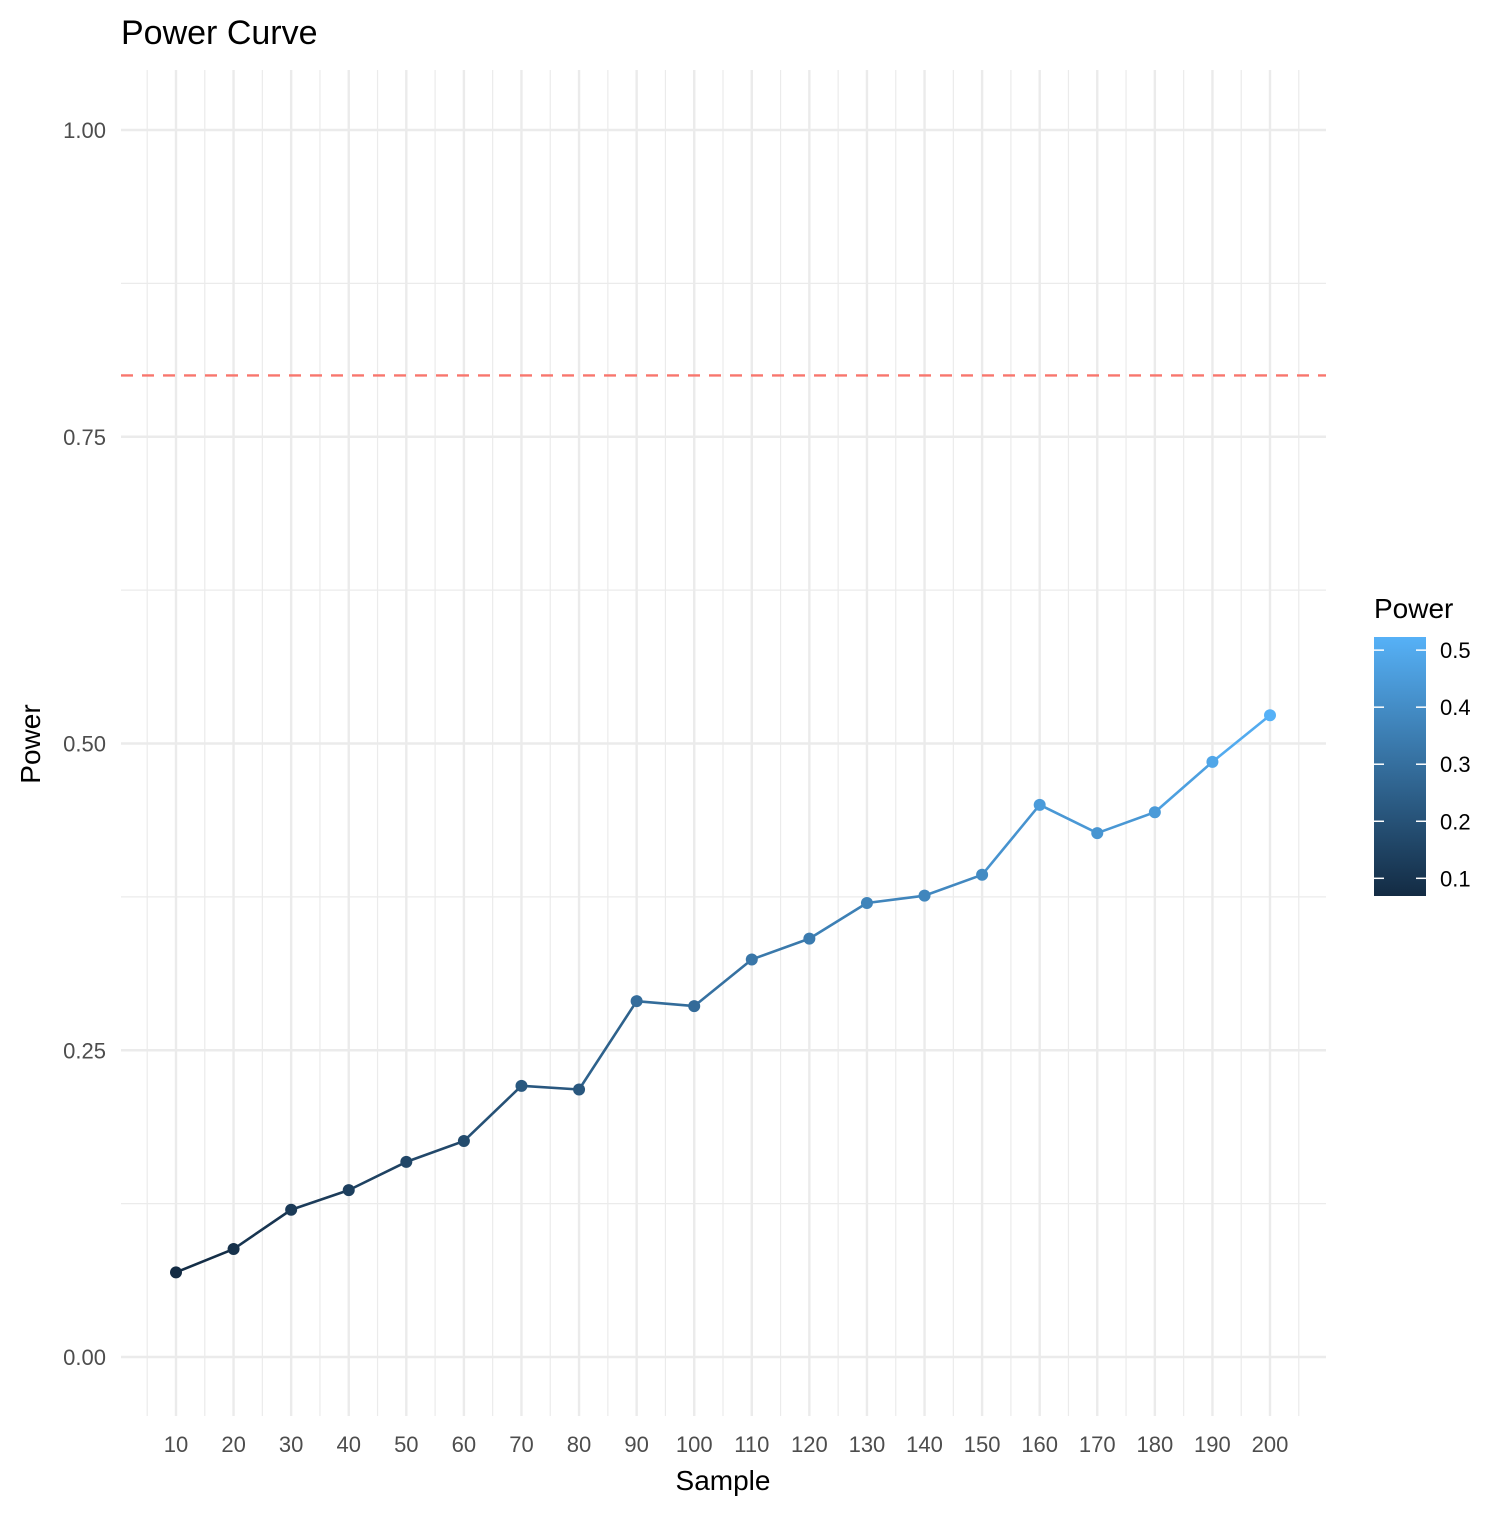  I want to click on x-tick-label: 60, so click(464, 1444).